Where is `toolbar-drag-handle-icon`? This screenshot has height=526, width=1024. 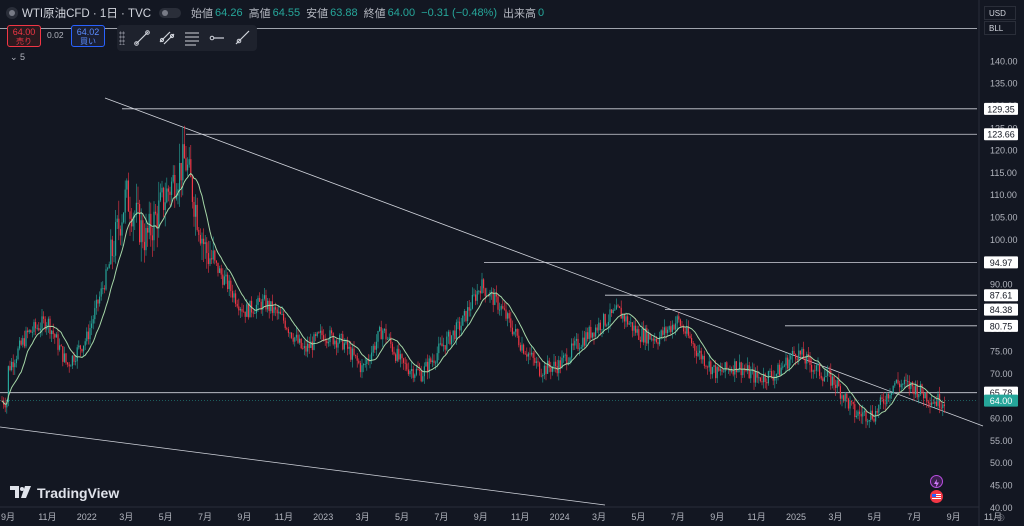
toolbar-drag-handle-icon is located at coordinates (122, 38).